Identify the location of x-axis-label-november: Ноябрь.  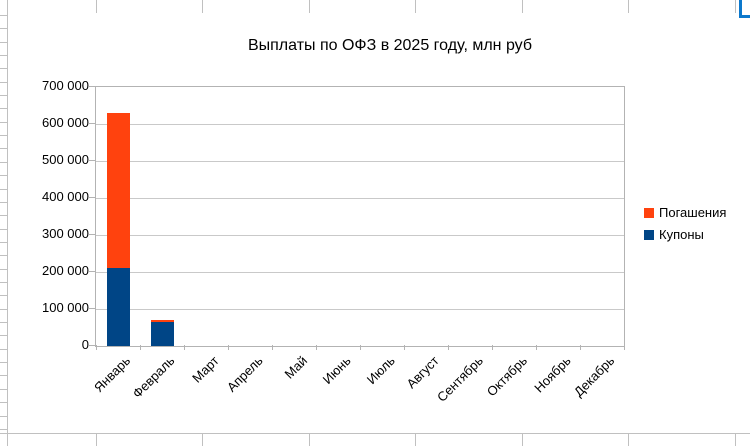
(552, 374).